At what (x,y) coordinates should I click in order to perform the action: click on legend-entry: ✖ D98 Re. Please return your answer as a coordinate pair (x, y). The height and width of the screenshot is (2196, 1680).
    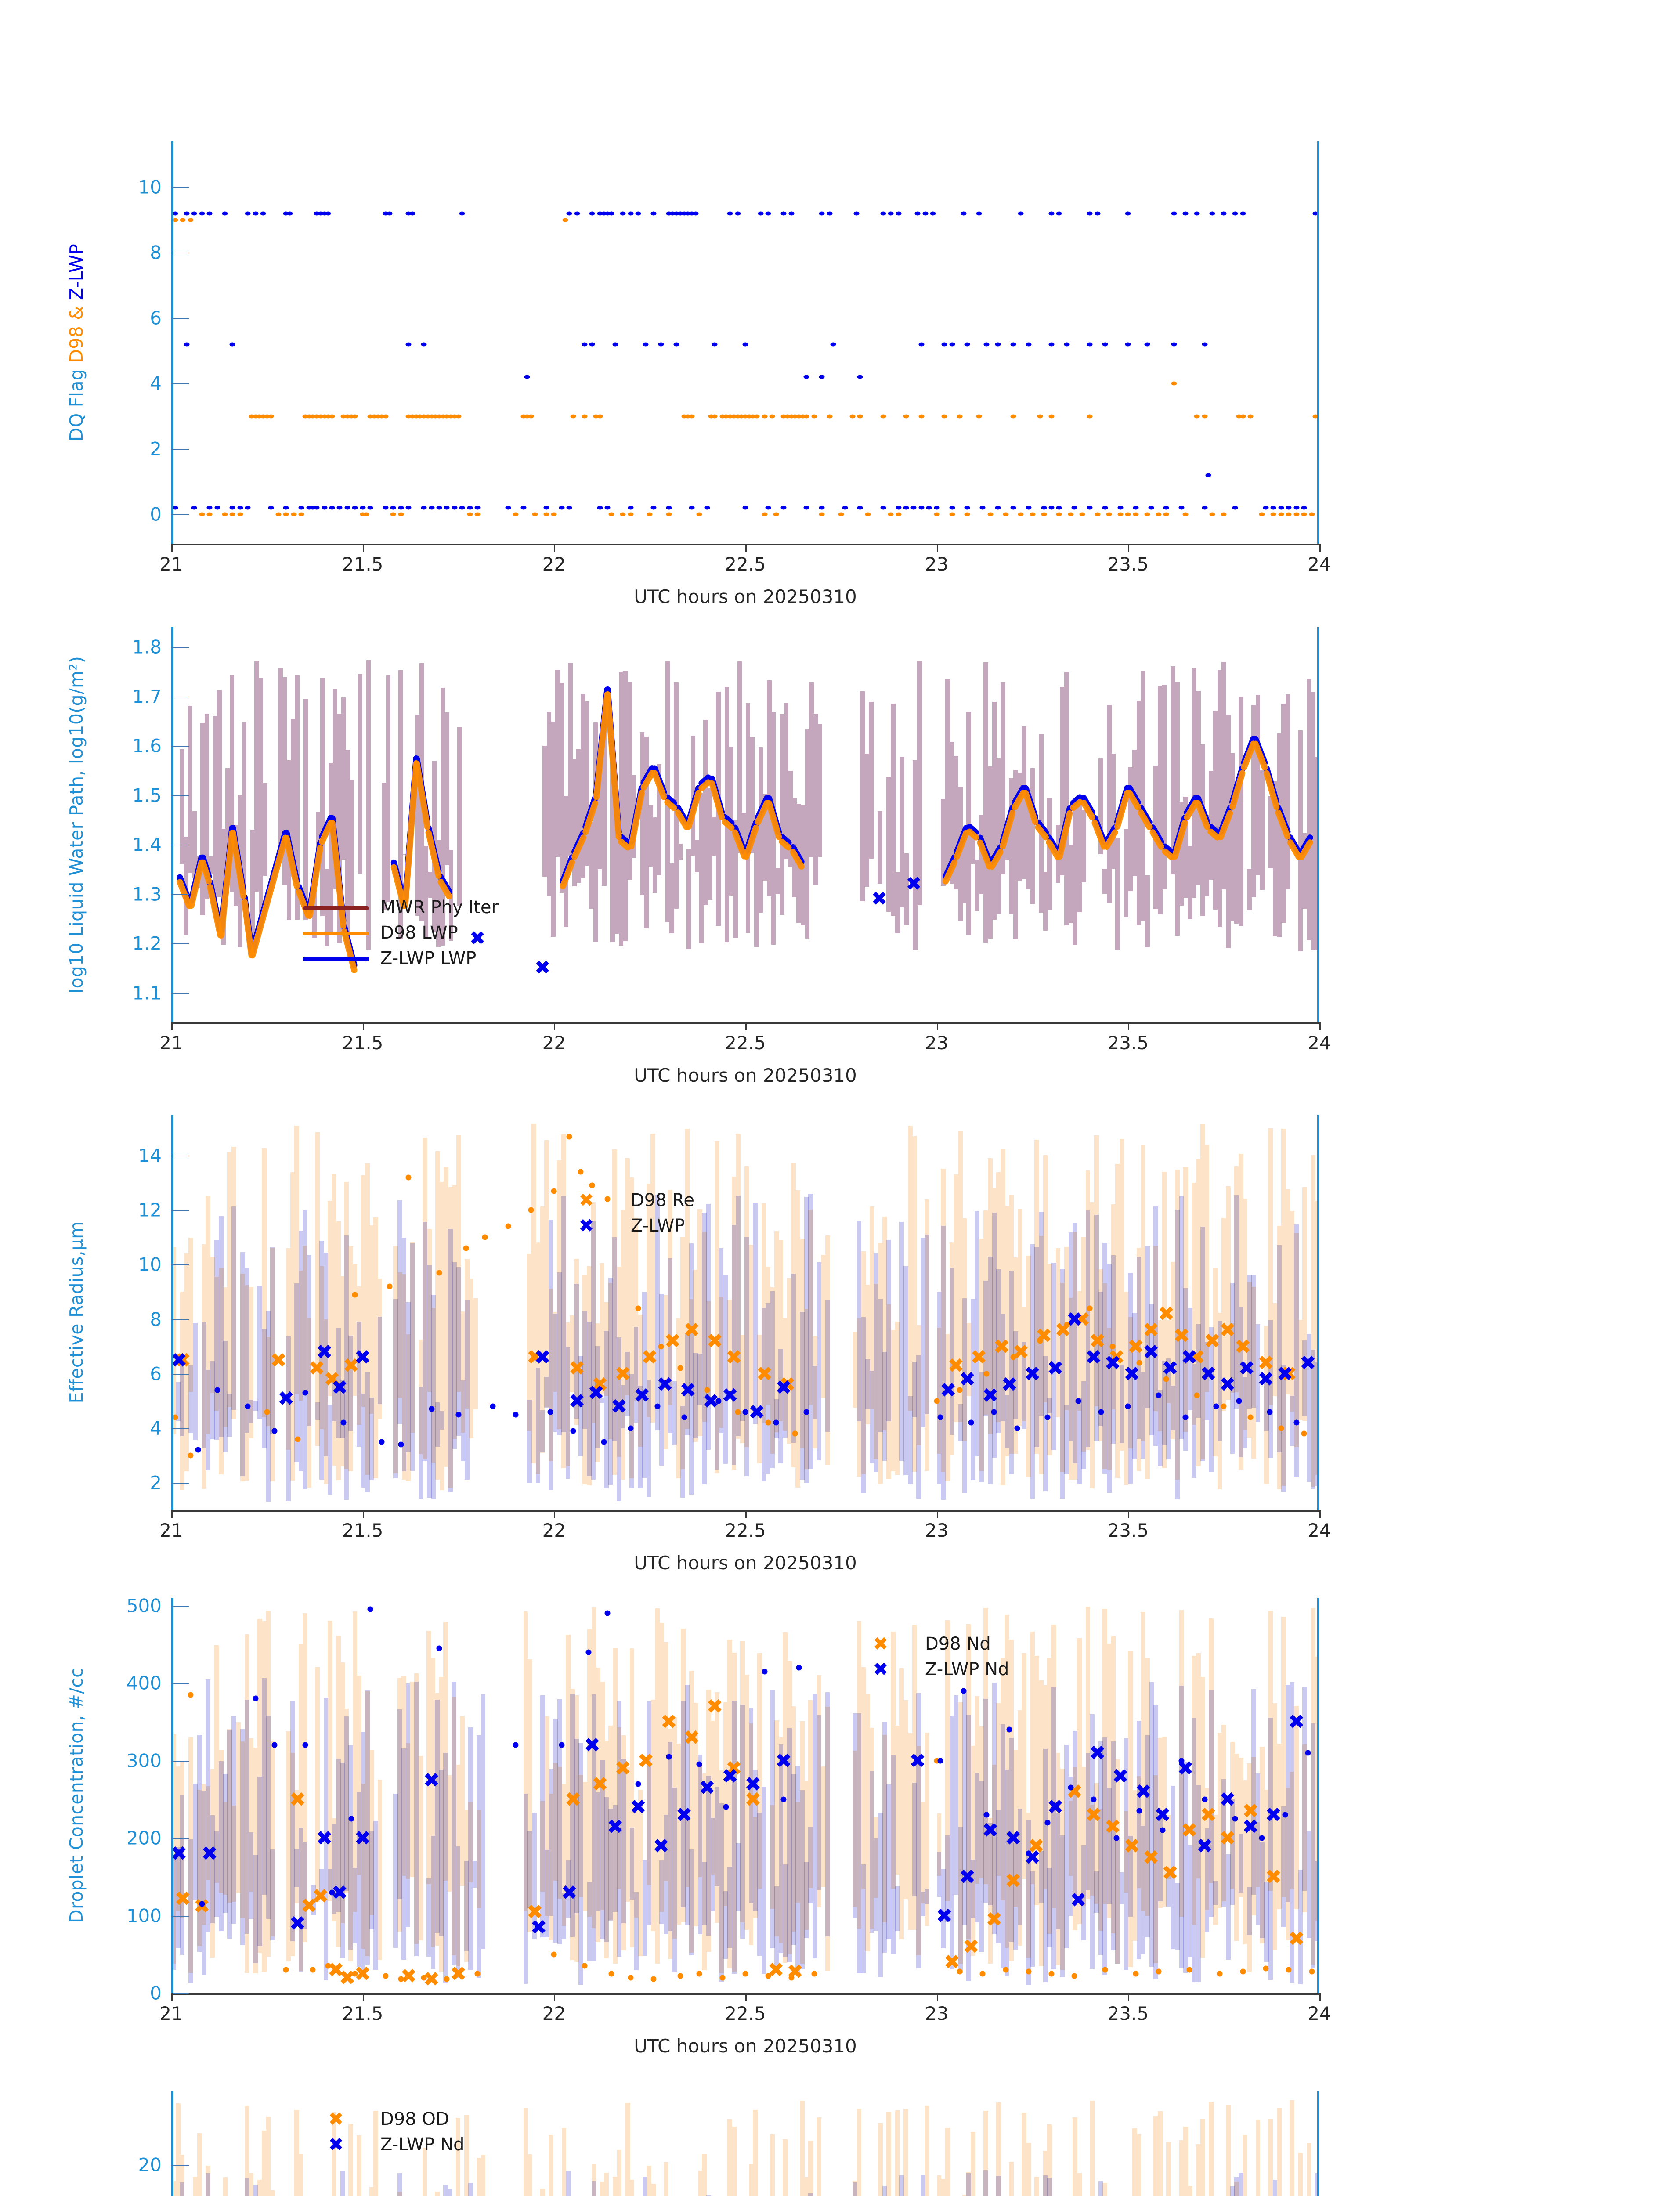
    Looking at the image, I should click on (623, 1200).